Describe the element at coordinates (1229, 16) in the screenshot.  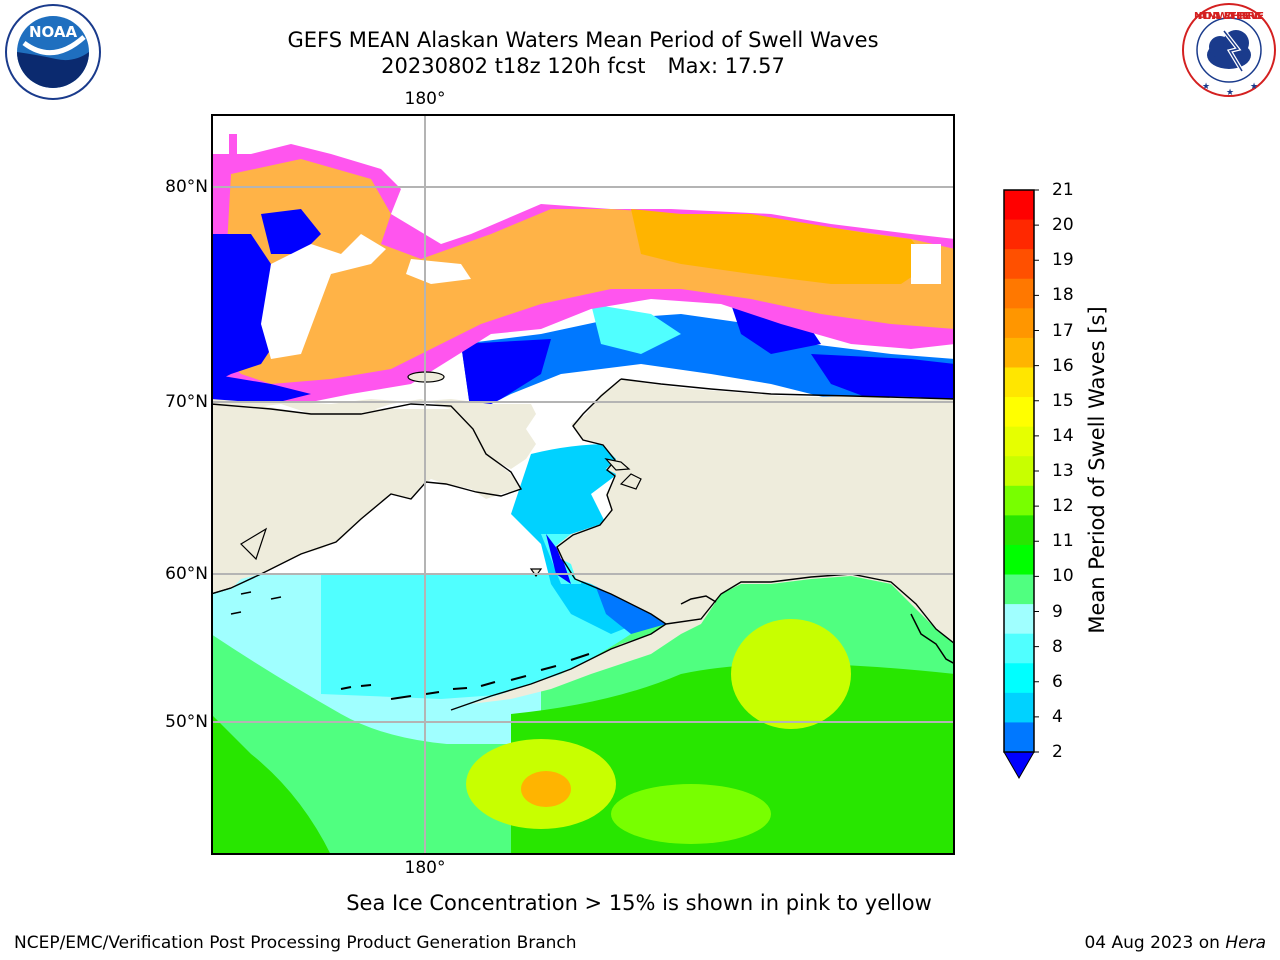
I see `svg-text: NATIONAL WEATHER SERVICE` at that location.